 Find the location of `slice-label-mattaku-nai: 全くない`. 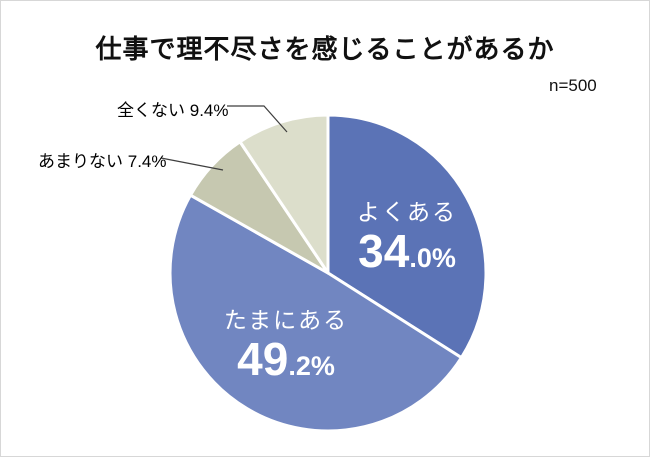

slice-label-mattaku-nai: 全くない is located at coordinates (151, 110).